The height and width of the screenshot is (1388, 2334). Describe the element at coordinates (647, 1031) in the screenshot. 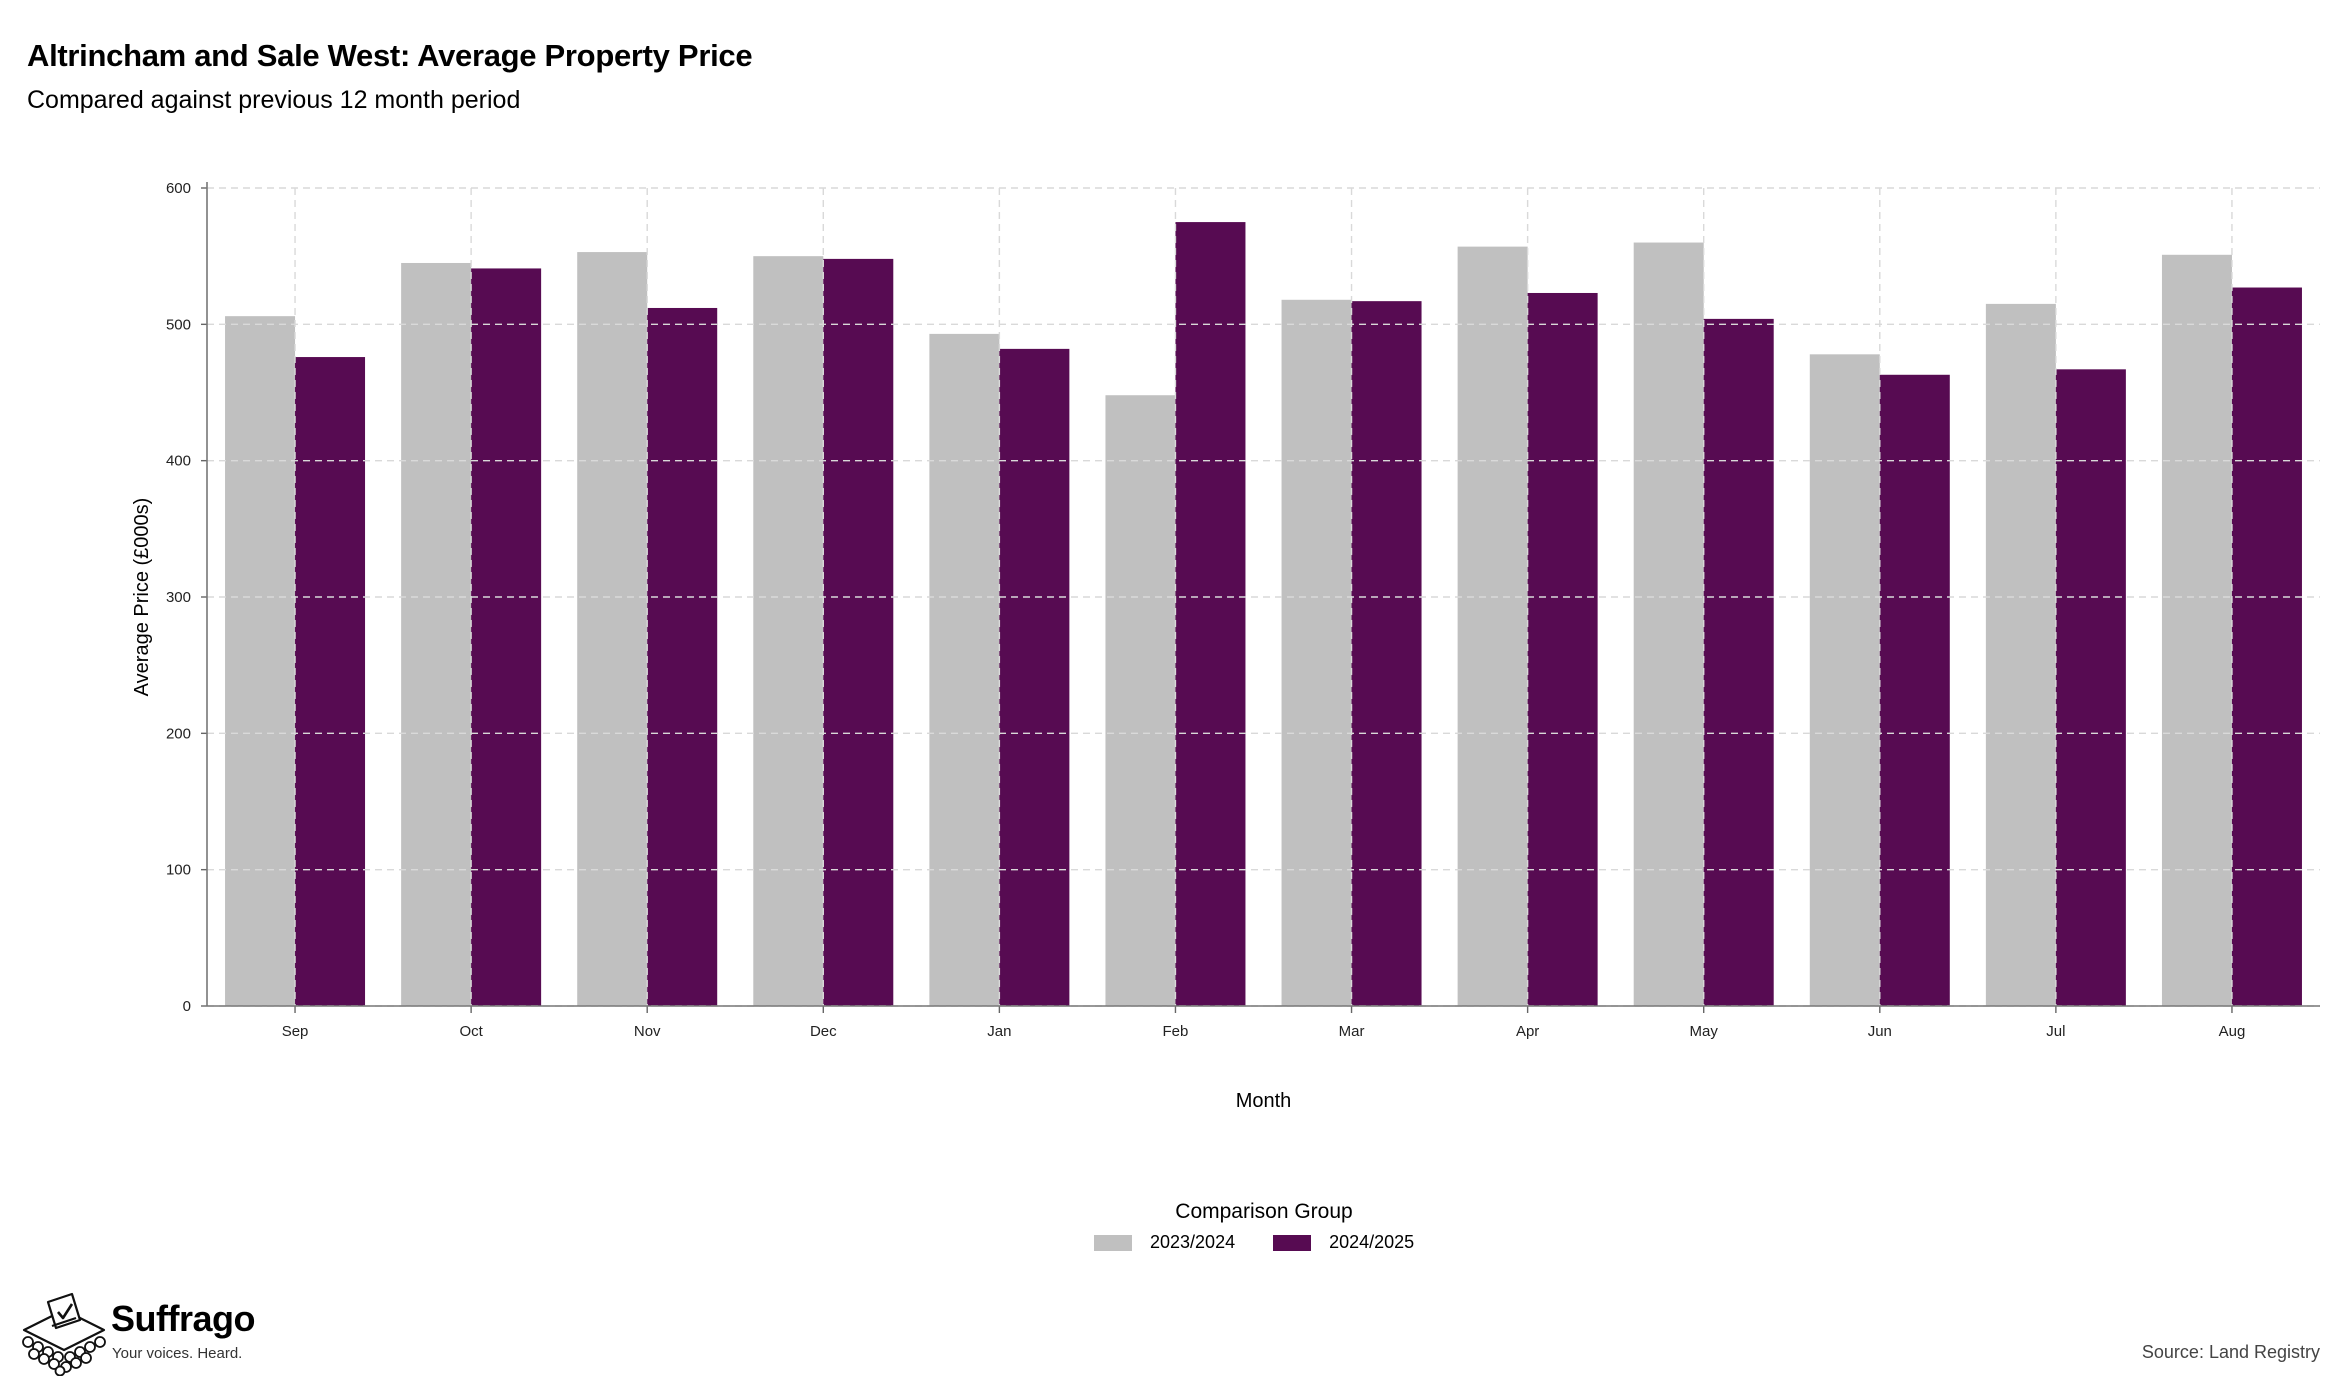

I see `x-tick-label: Nov` at that location.